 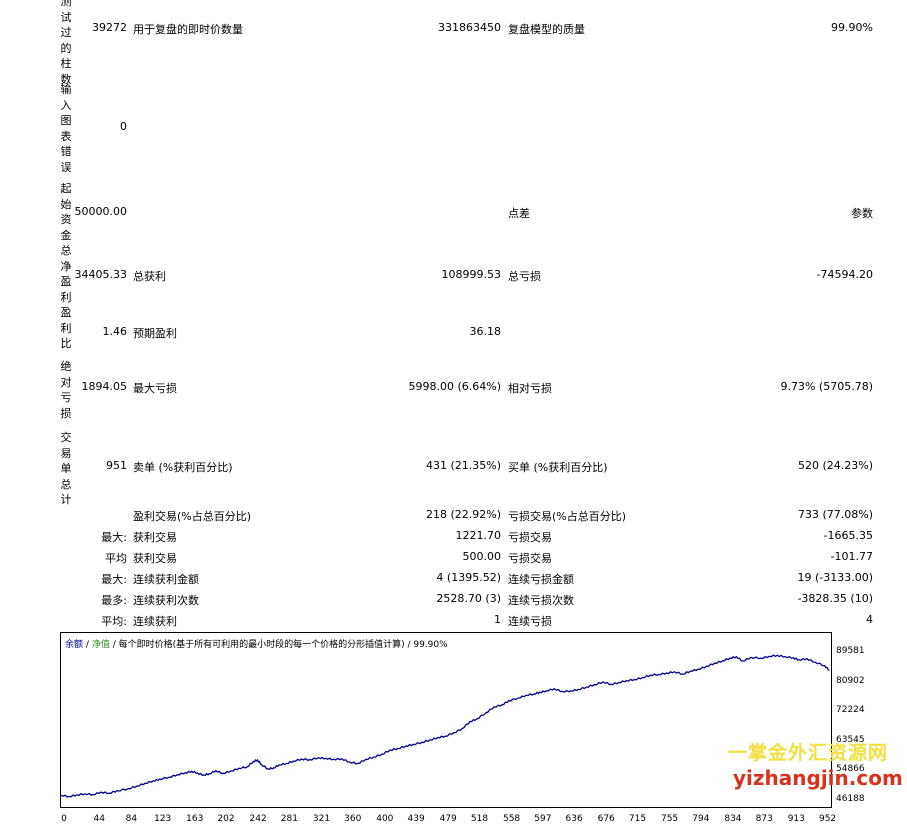 What do you see at coordinates (155, 333) in the screenshot?
I see `label-expected-payoff: 预期盈利` at bounding box center [155, 333].